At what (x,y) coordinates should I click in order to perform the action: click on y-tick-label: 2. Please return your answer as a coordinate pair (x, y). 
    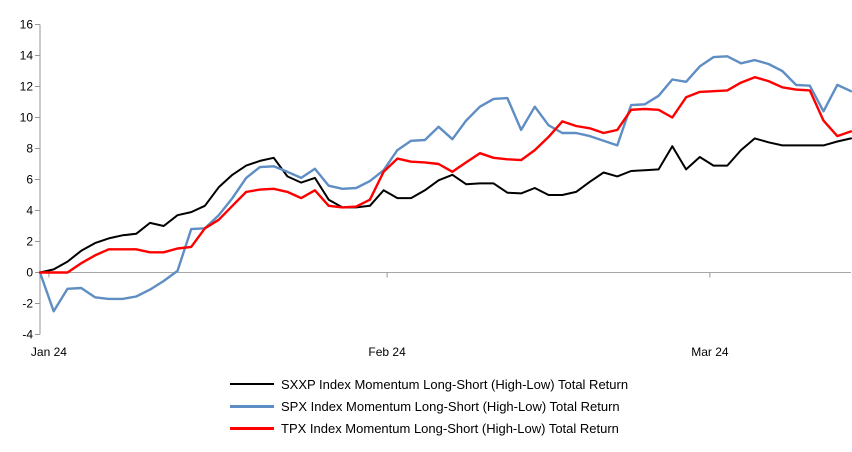
    Looking at the image, I should click on (29, 242).